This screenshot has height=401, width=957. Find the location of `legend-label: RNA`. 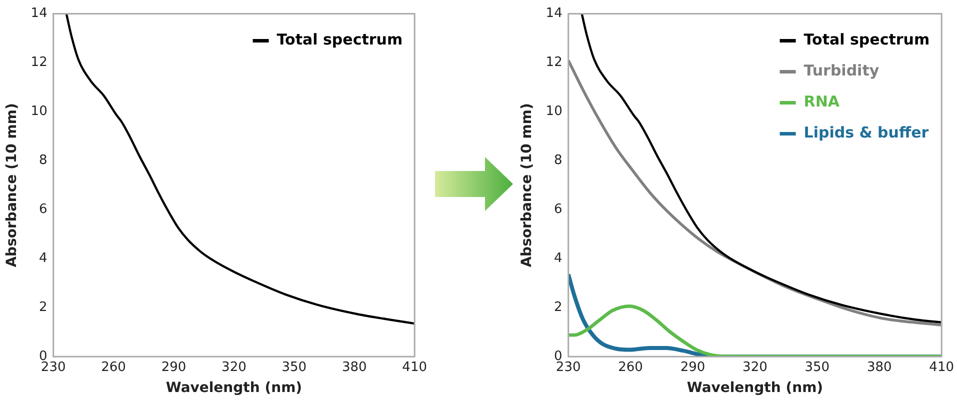

legend-label: RNA is located at coordinates (822, 101).